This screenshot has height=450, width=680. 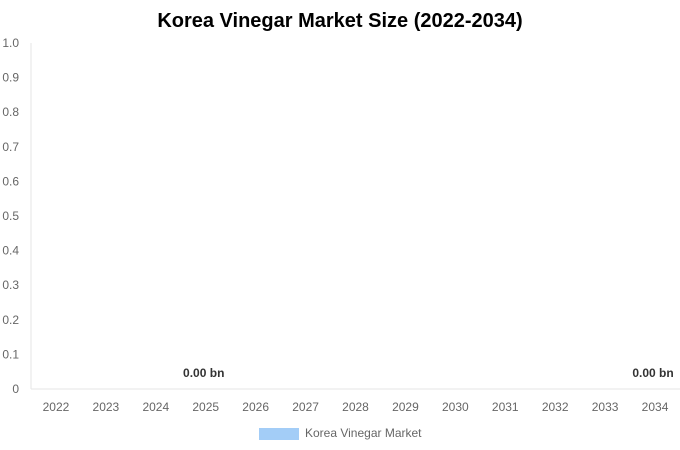 What do you see at coordinates (339, 21) in the screenshot?
I see `chart-title: Korea Vinegar Market Size (2022-2034)` at bounding box center [339, 21].